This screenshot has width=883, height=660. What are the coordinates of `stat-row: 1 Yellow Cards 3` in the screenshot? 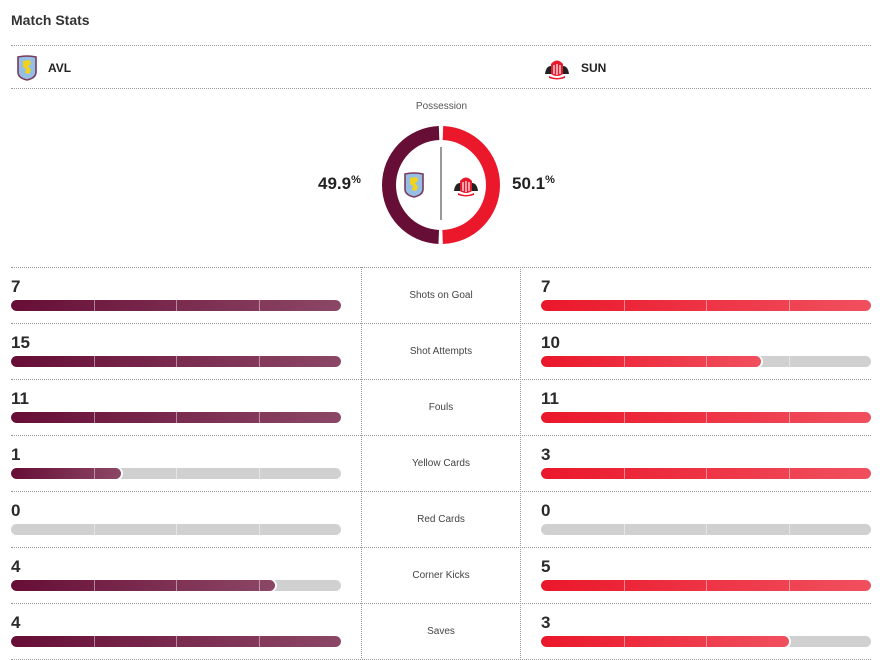 It's located at (441, 463).